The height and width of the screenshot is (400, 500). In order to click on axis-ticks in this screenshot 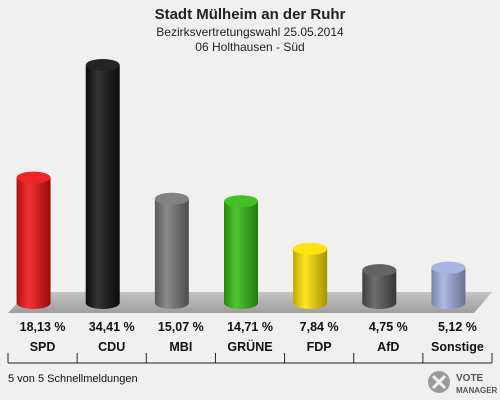, I will do `click(250, 358)`.